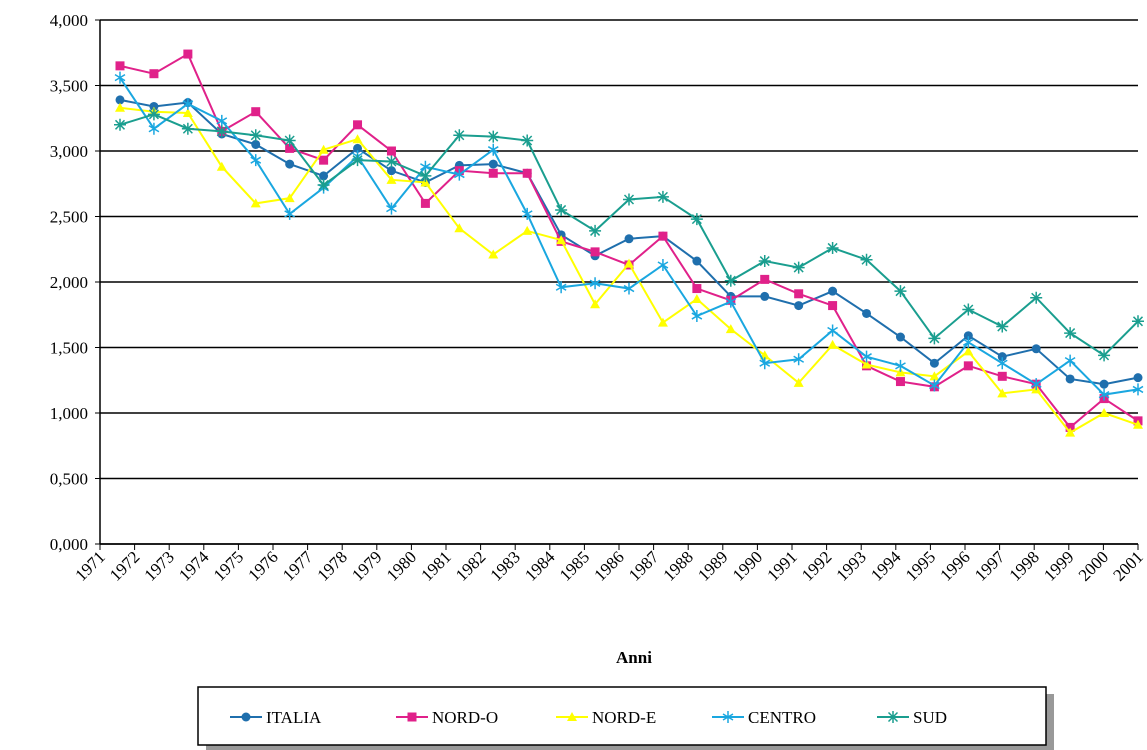  Describe the element at coordinates (1127, 565) in the screenshot. I see `x-tick-label: 2001` at that location.